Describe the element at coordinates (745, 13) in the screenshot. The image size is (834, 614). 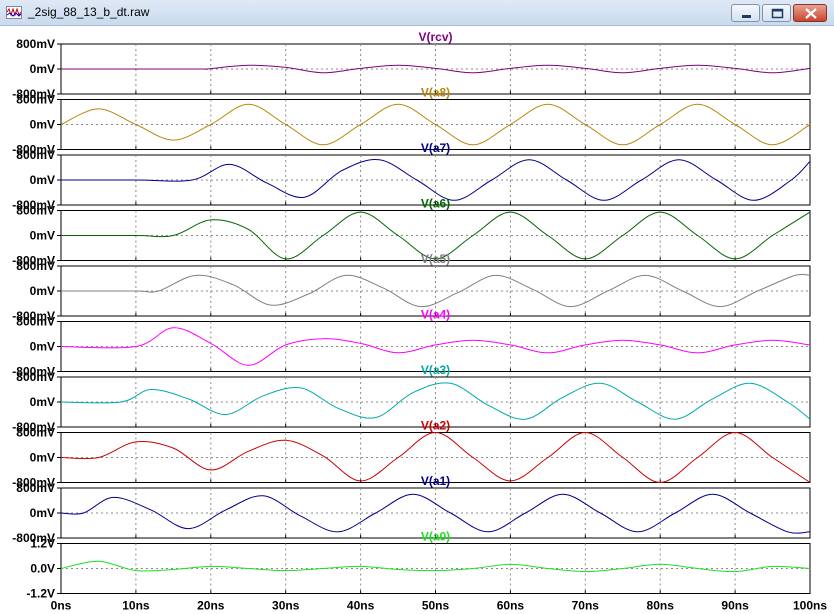
I see `minimize-button` at that location.